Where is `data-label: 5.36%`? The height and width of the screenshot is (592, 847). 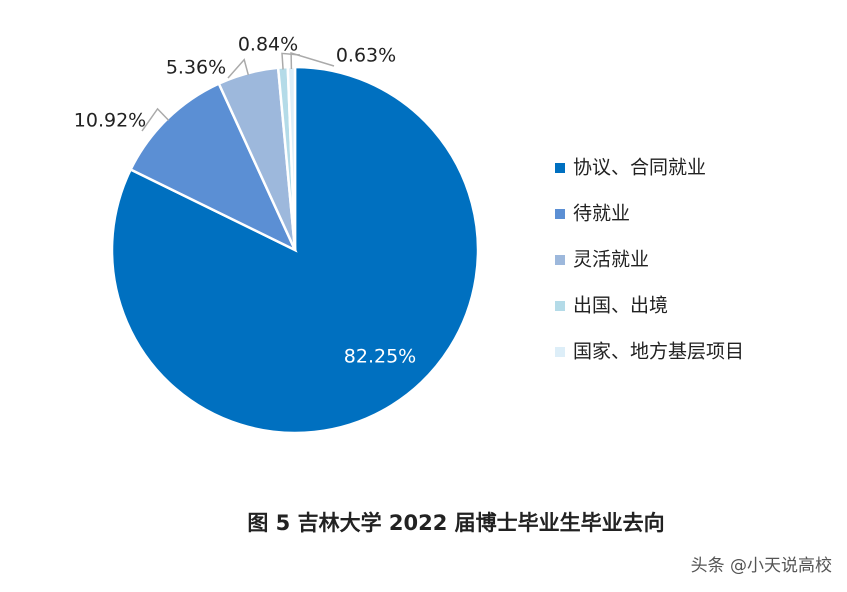
data-label: 5.36% is located at coordinates (196, 68).